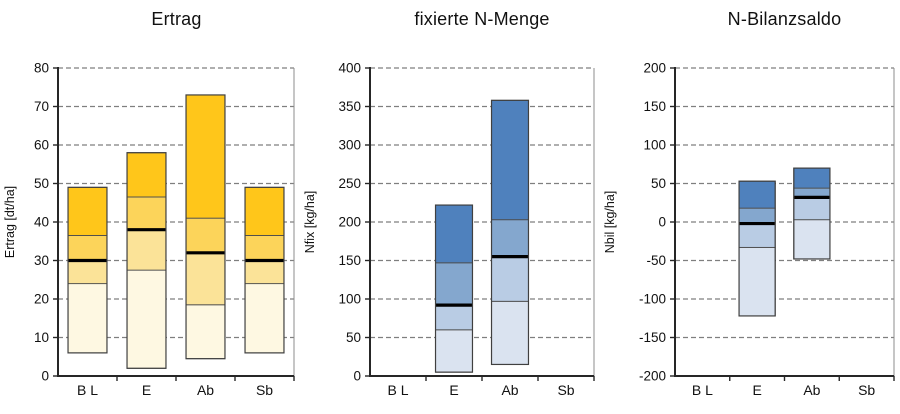 This screenshot has height=414, width=900. What do you see at coordinates (41, 222) in the screenshot?
I see `y-tick-label: 40` at bounding box center [41, 222].